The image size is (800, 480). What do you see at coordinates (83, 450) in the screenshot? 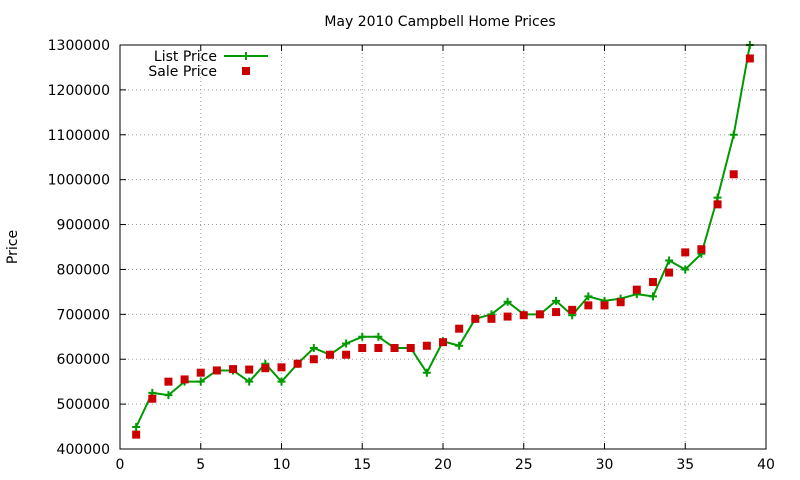
I see `y-tick-label: 400000` at bounding box center [83, 450].